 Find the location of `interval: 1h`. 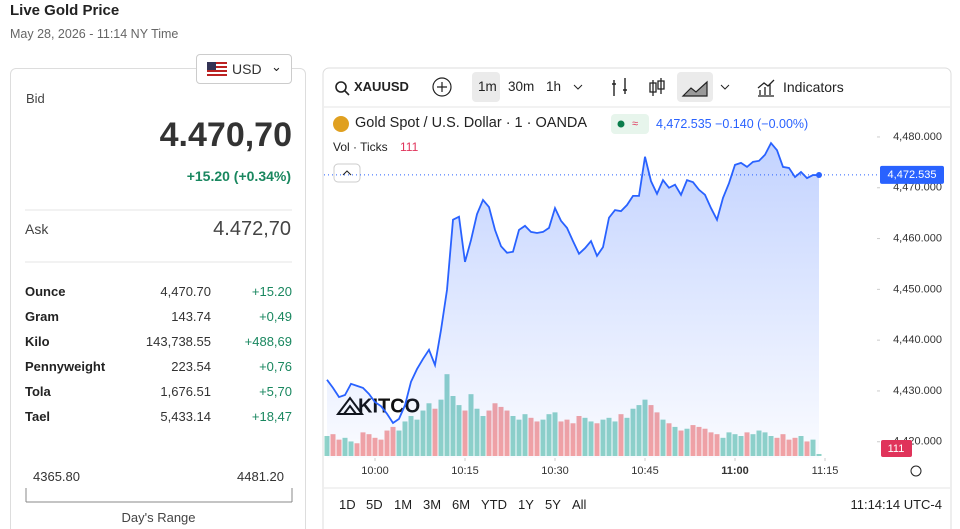

interval: 1h is located at coordinates (554, 86).